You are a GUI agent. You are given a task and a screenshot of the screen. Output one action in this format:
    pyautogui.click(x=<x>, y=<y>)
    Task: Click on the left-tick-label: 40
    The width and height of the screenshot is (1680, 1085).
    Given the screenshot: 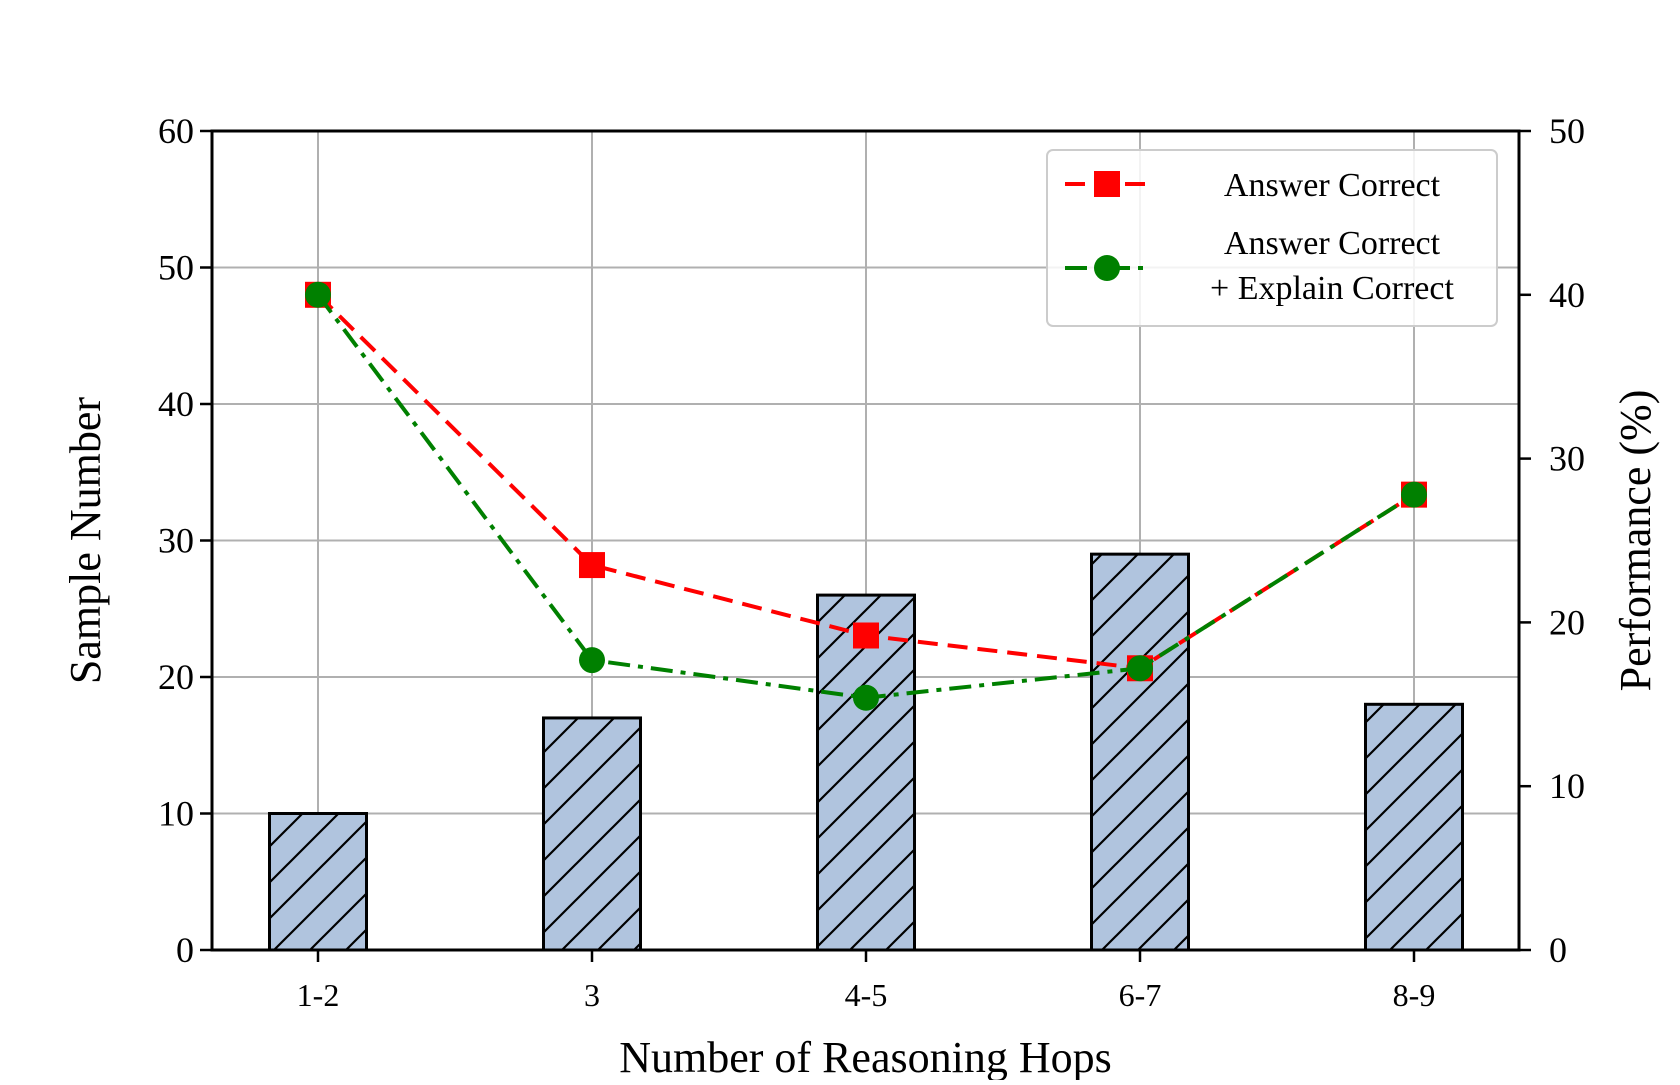 What is the action you would take?
    pyautogui.click(x=176, y=404)
    